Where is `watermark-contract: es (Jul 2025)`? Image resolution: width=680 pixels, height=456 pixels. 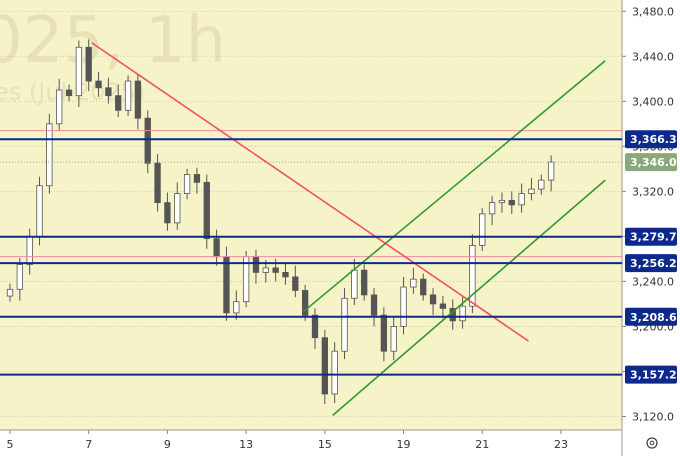
watermark-contract: es (Jul 2025) is located at coordinates (72, 92).